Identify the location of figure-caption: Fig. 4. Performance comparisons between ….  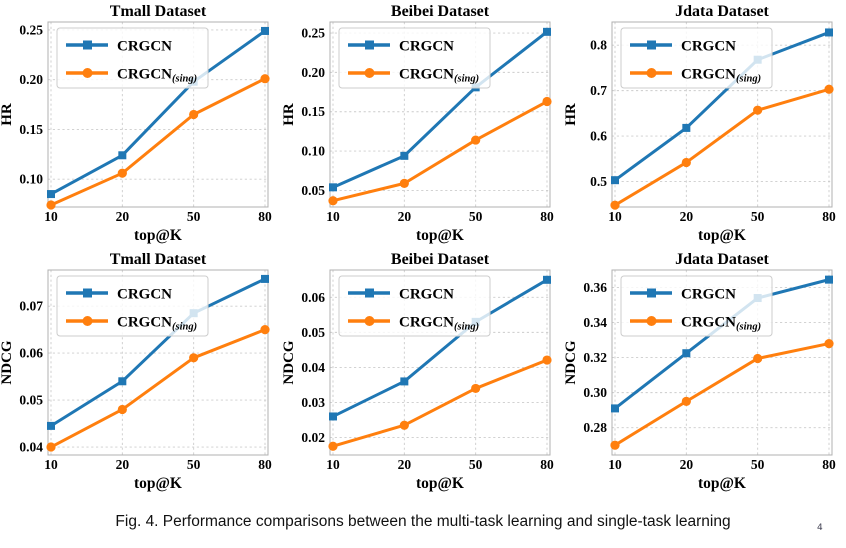
(423, 521).